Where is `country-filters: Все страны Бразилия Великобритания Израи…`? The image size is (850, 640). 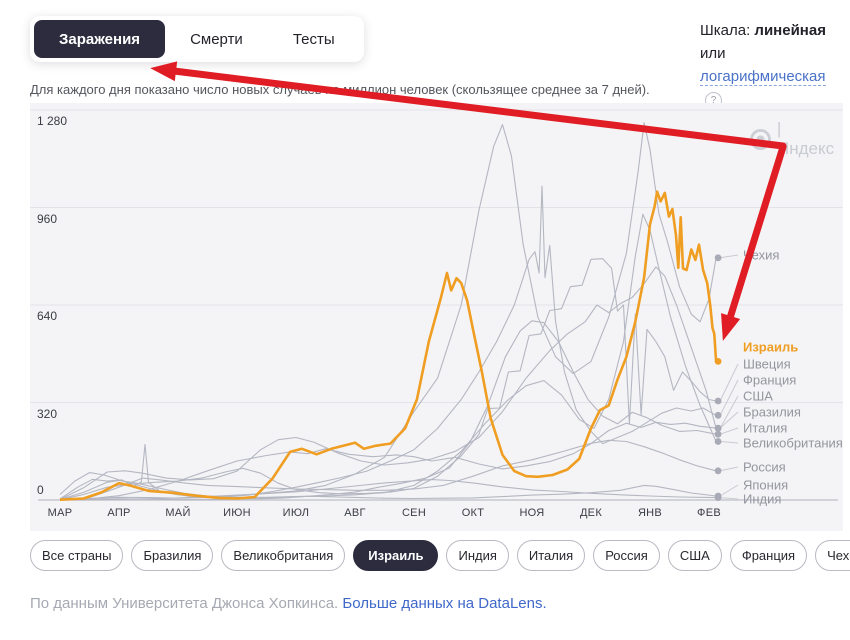
country-filters: Все страны Бразилия Великобритания Израи… is located at coordinates (440, 555).